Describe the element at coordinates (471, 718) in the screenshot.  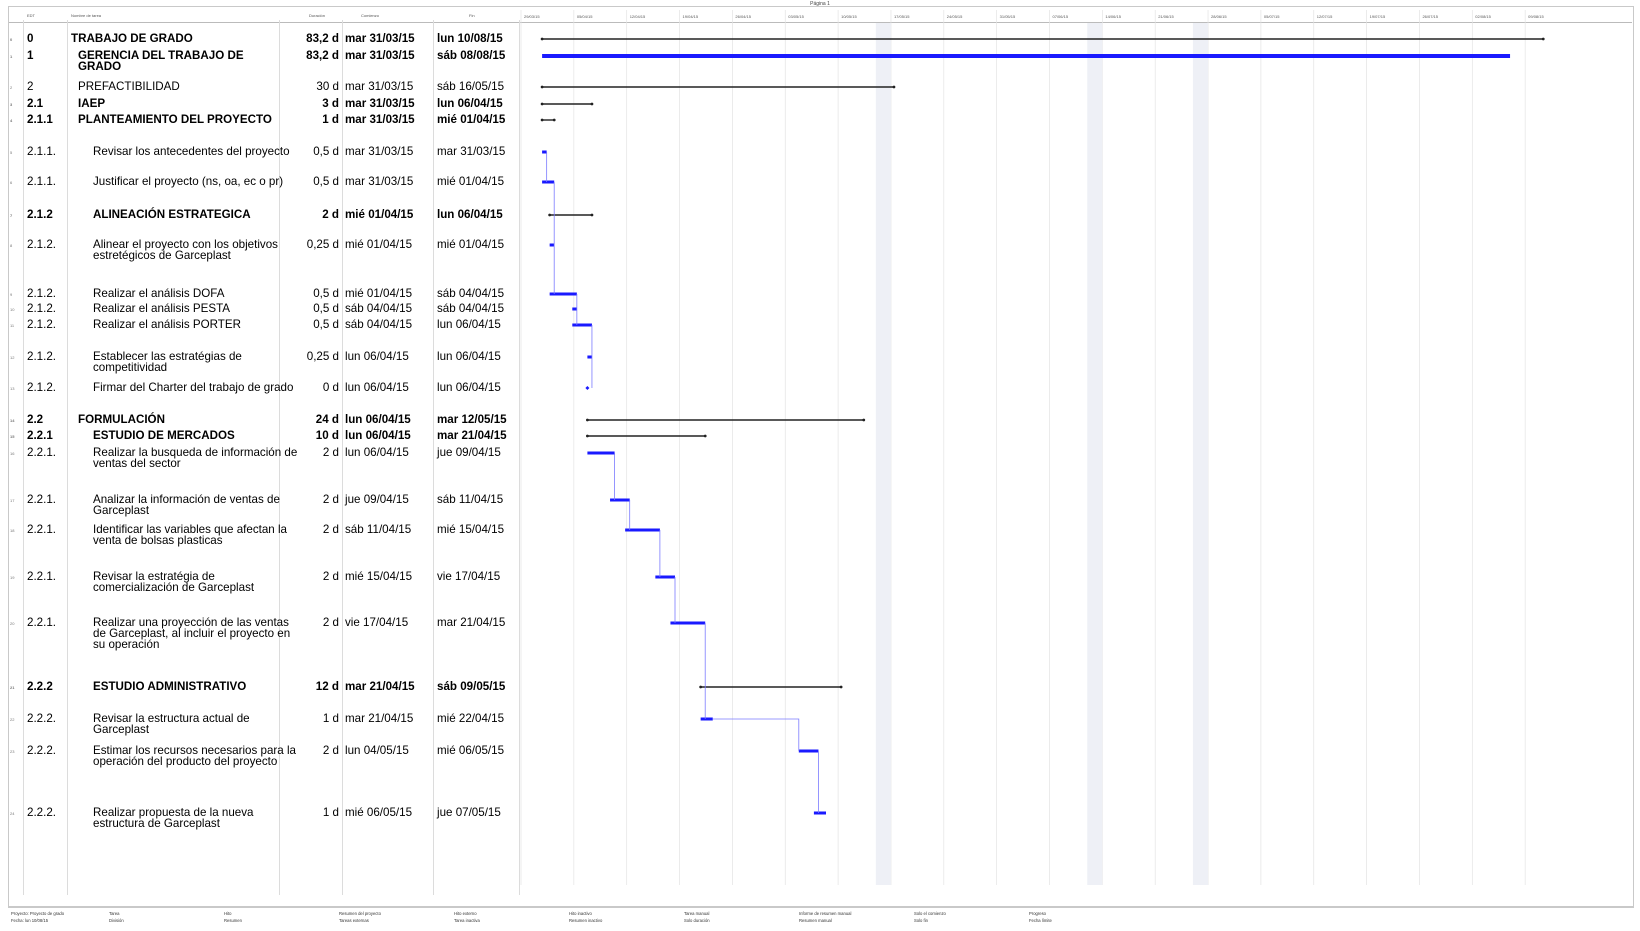
I see `task-end: mié 22/04/15` at that location.